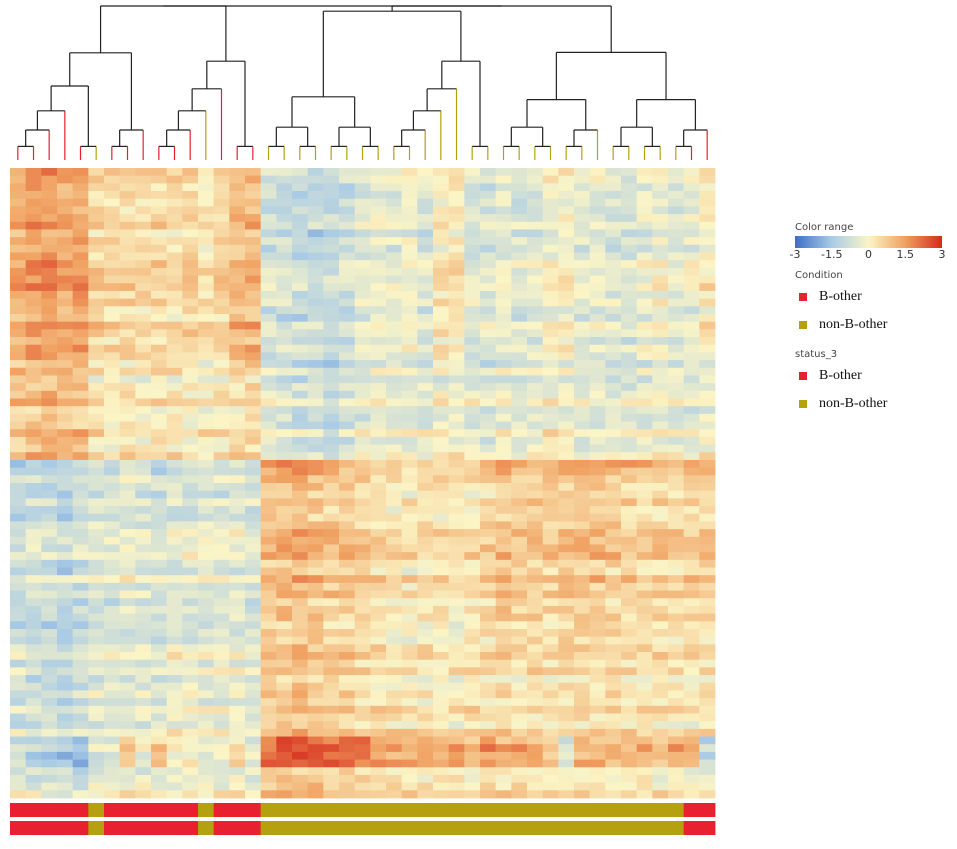  What do you see at coordinates (840, 375) in the screenshot?
I see `legend-label: B-other` at bounding box center [840, 375].